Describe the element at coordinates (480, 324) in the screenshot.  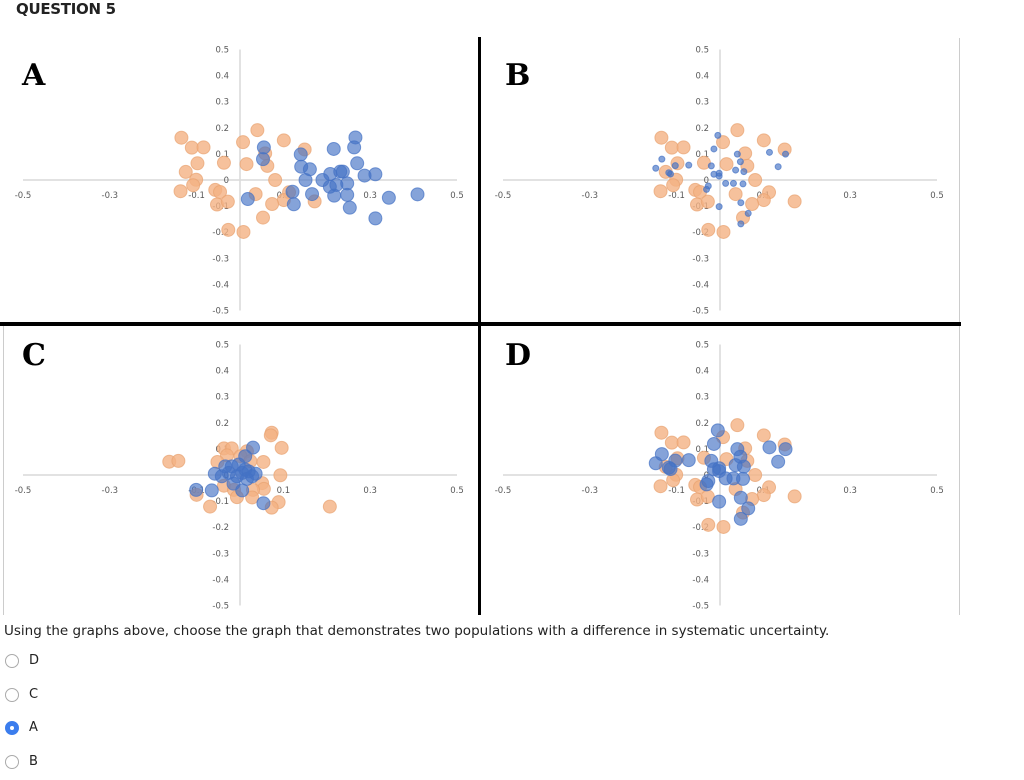
I see `divider-horizontal` at that location.